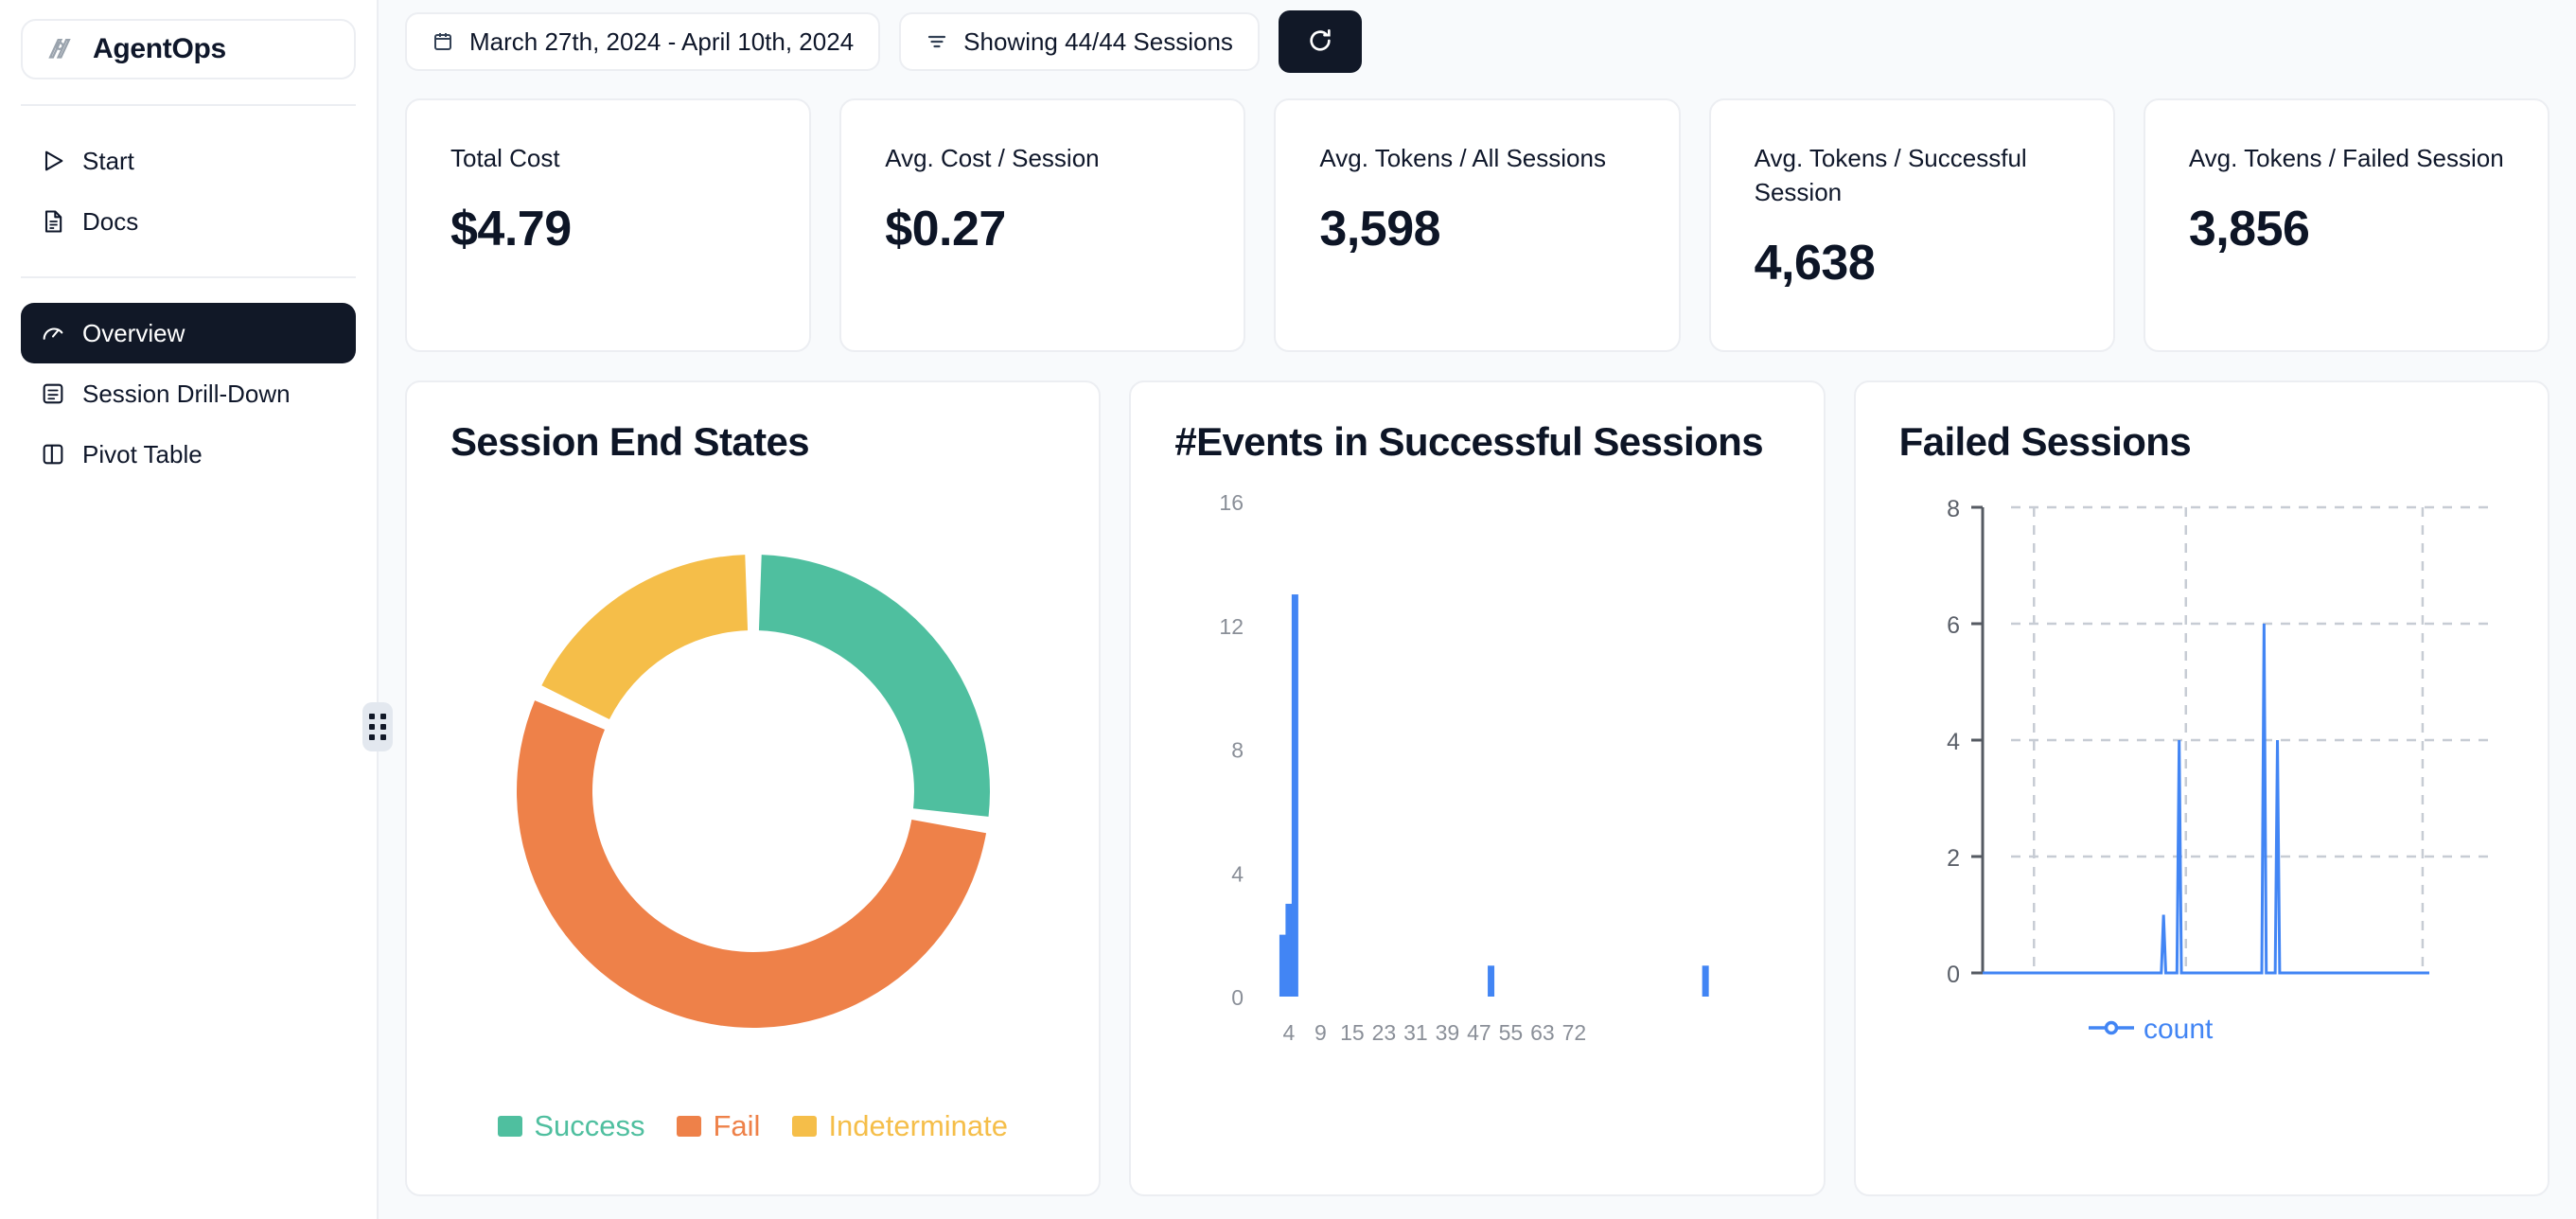 This screenshot has height=1219, width=2576. What do you see at coordinates (108, 160) in the screenshot?
I see `sidebar-item-label: Start` at bounding box center [108, 160].